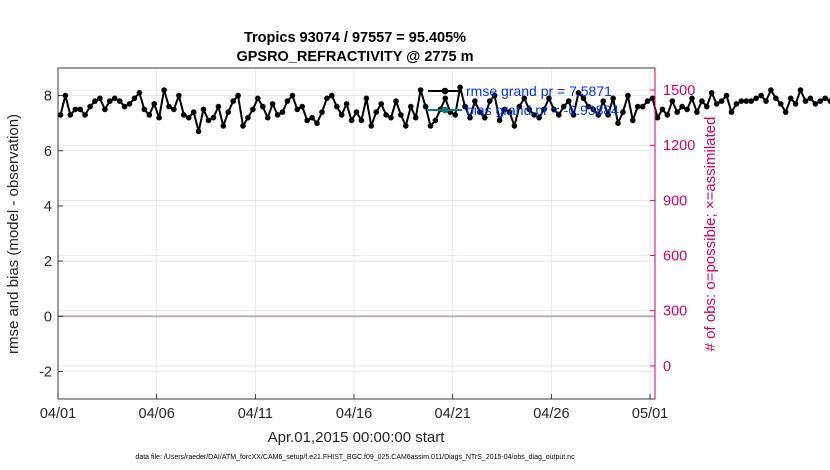 Image resolution: width=830 pixels, height=470 pixels. I want to click on x-tick-label: 04/21, so click(453, 414).